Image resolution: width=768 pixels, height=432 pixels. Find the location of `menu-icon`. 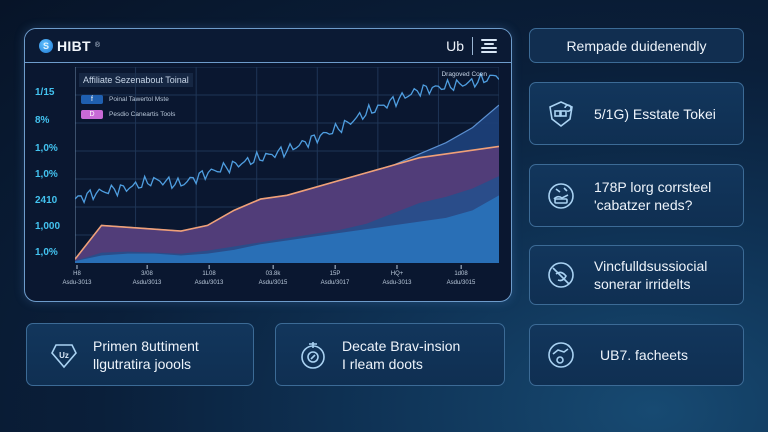

menu-icon is located at coordinates (489, 45).